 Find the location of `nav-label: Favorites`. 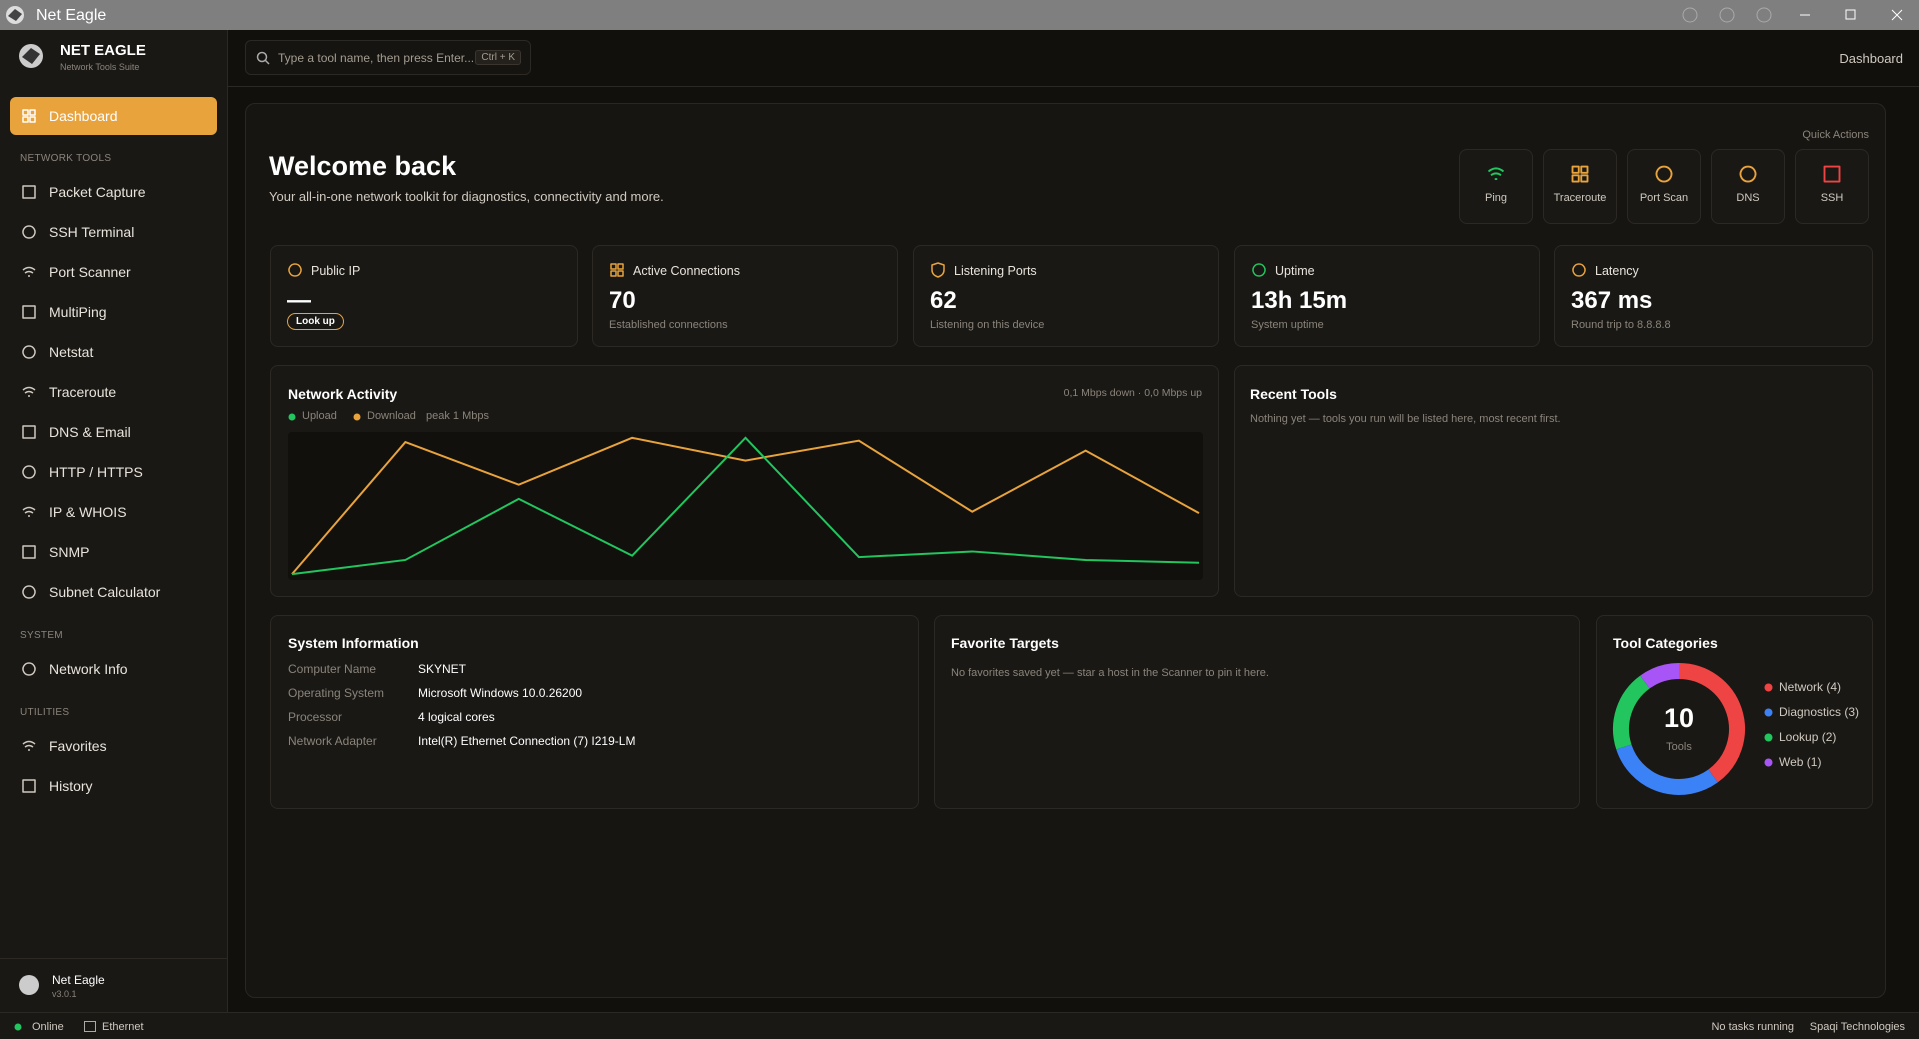

nav-label: Favorites is located at coordinates (78, 746).